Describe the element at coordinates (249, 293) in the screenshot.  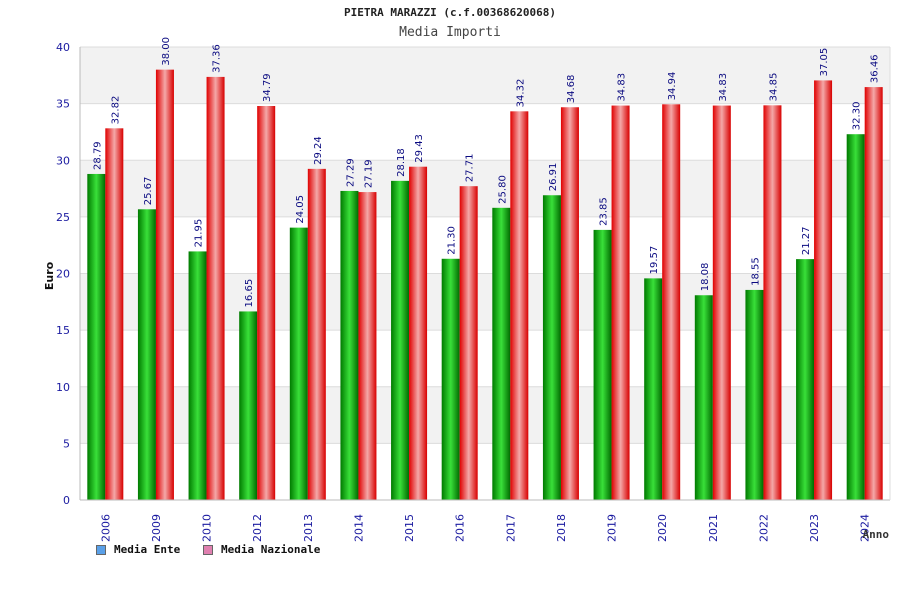
I see `data-label-media-ente: 16.65` at that location.